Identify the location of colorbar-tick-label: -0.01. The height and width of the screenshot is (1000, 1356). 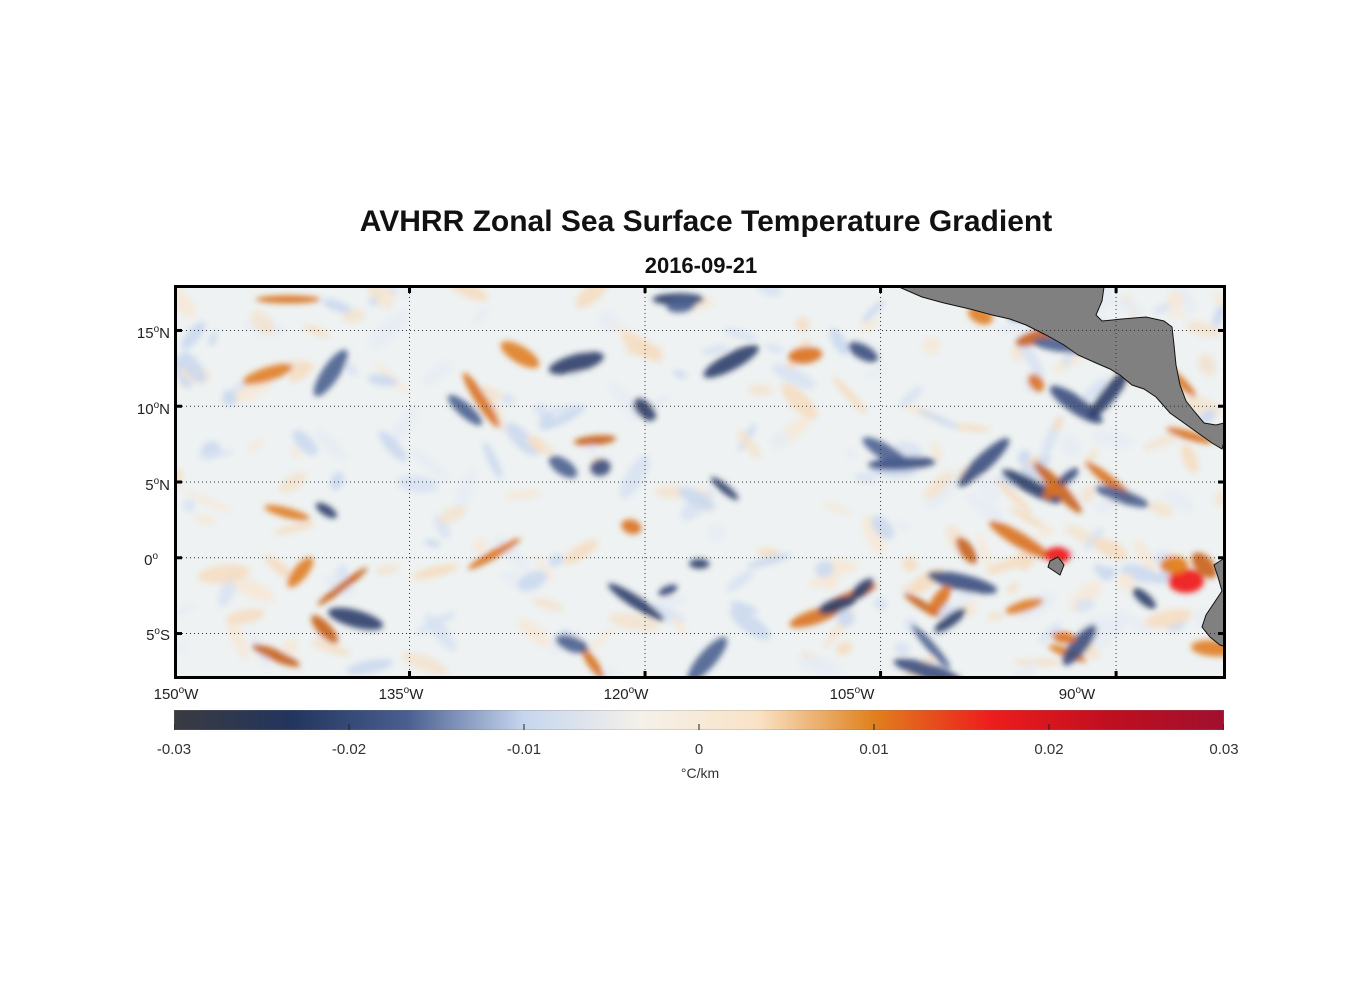
(524, 749).